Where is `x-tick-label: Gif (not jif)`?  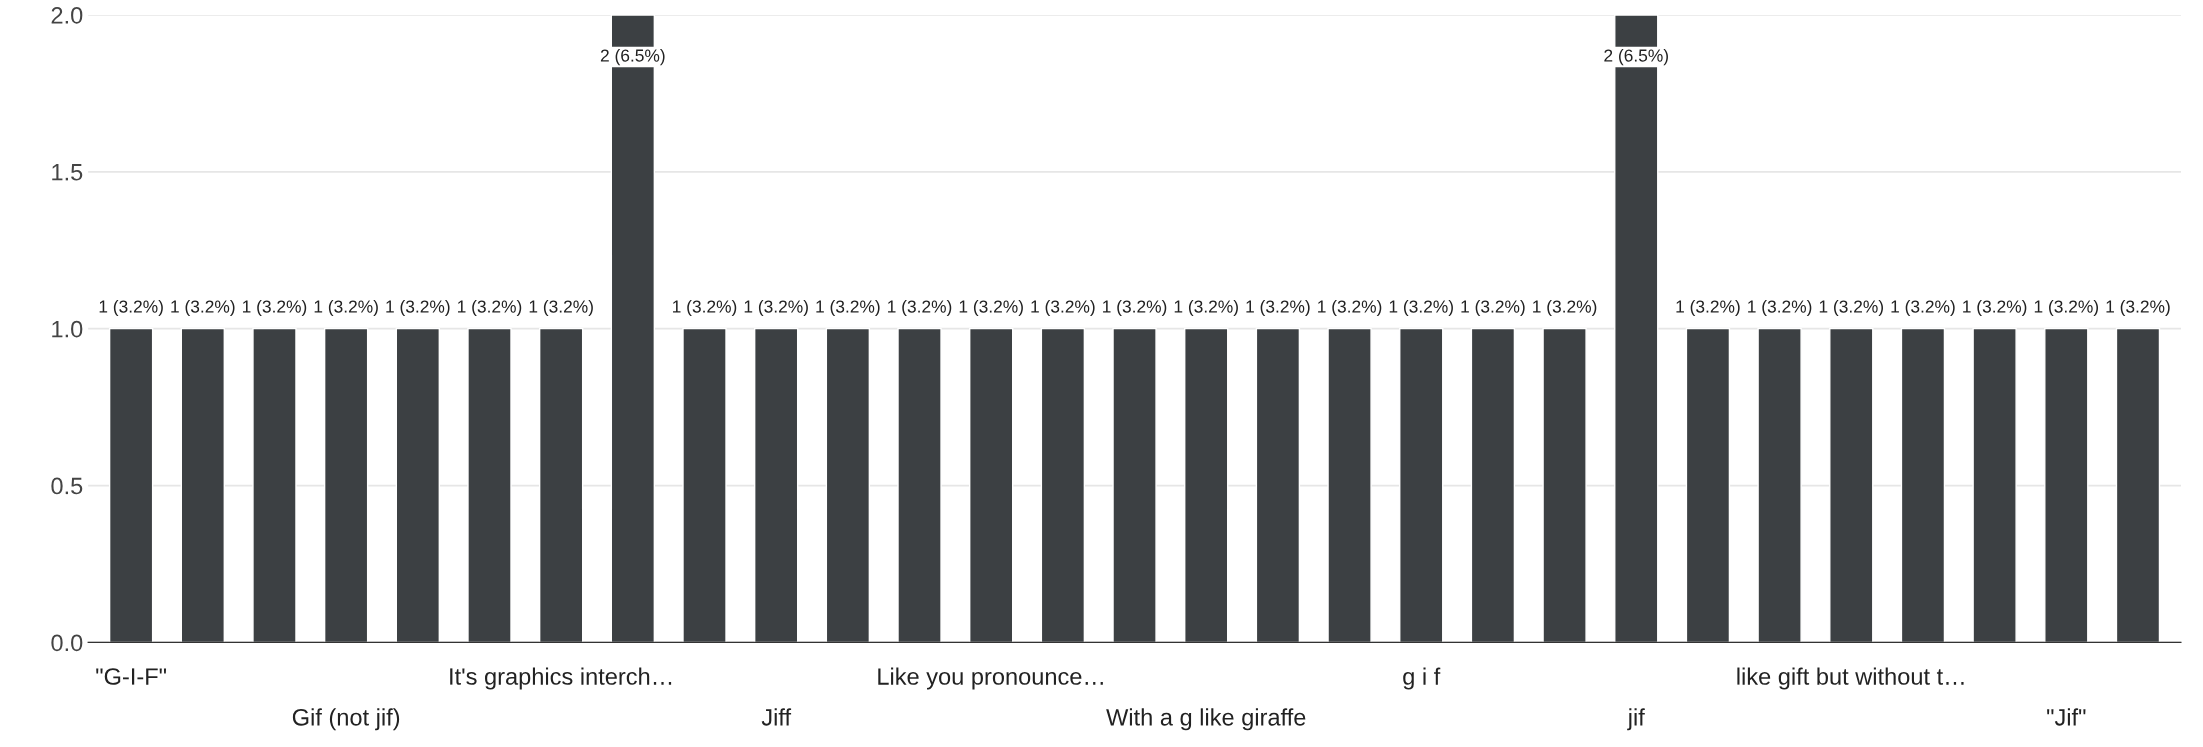
x-tick-label: Gif (not jif) is located at coordinates (346, 719).